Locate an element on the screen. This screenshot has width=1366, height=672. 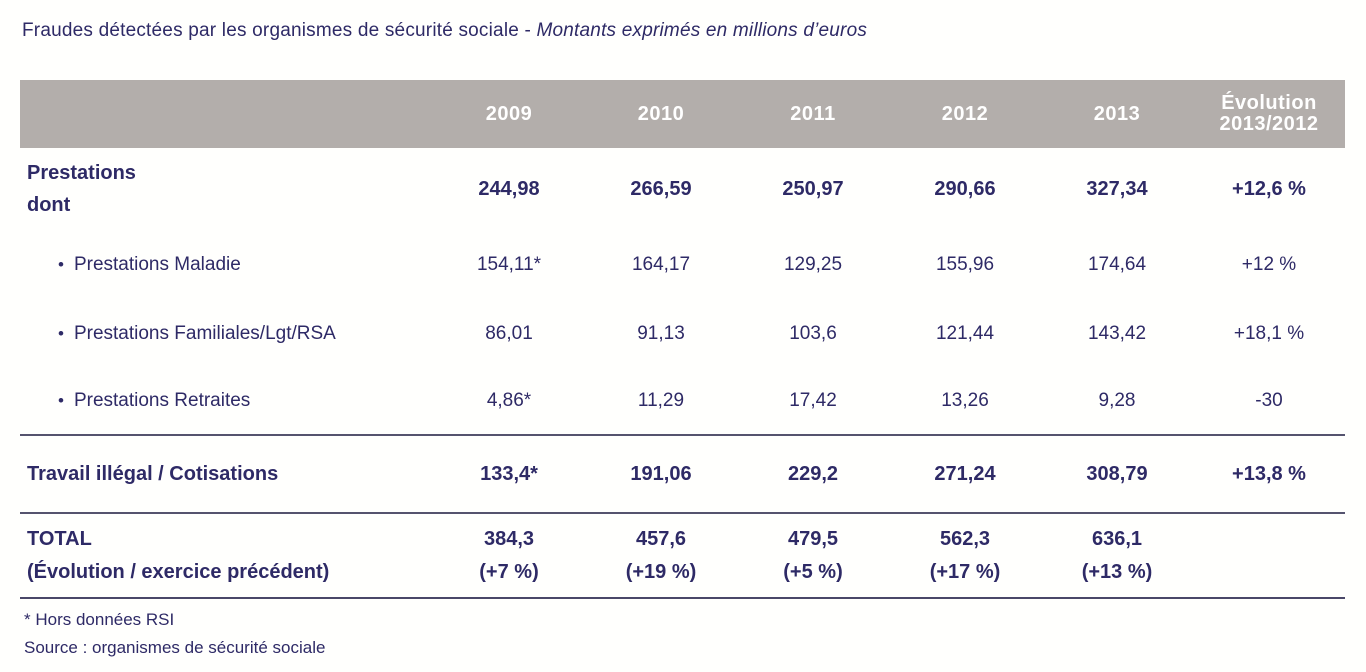
maladie-evolution: +12 % is located at coordinates (1269, 264).